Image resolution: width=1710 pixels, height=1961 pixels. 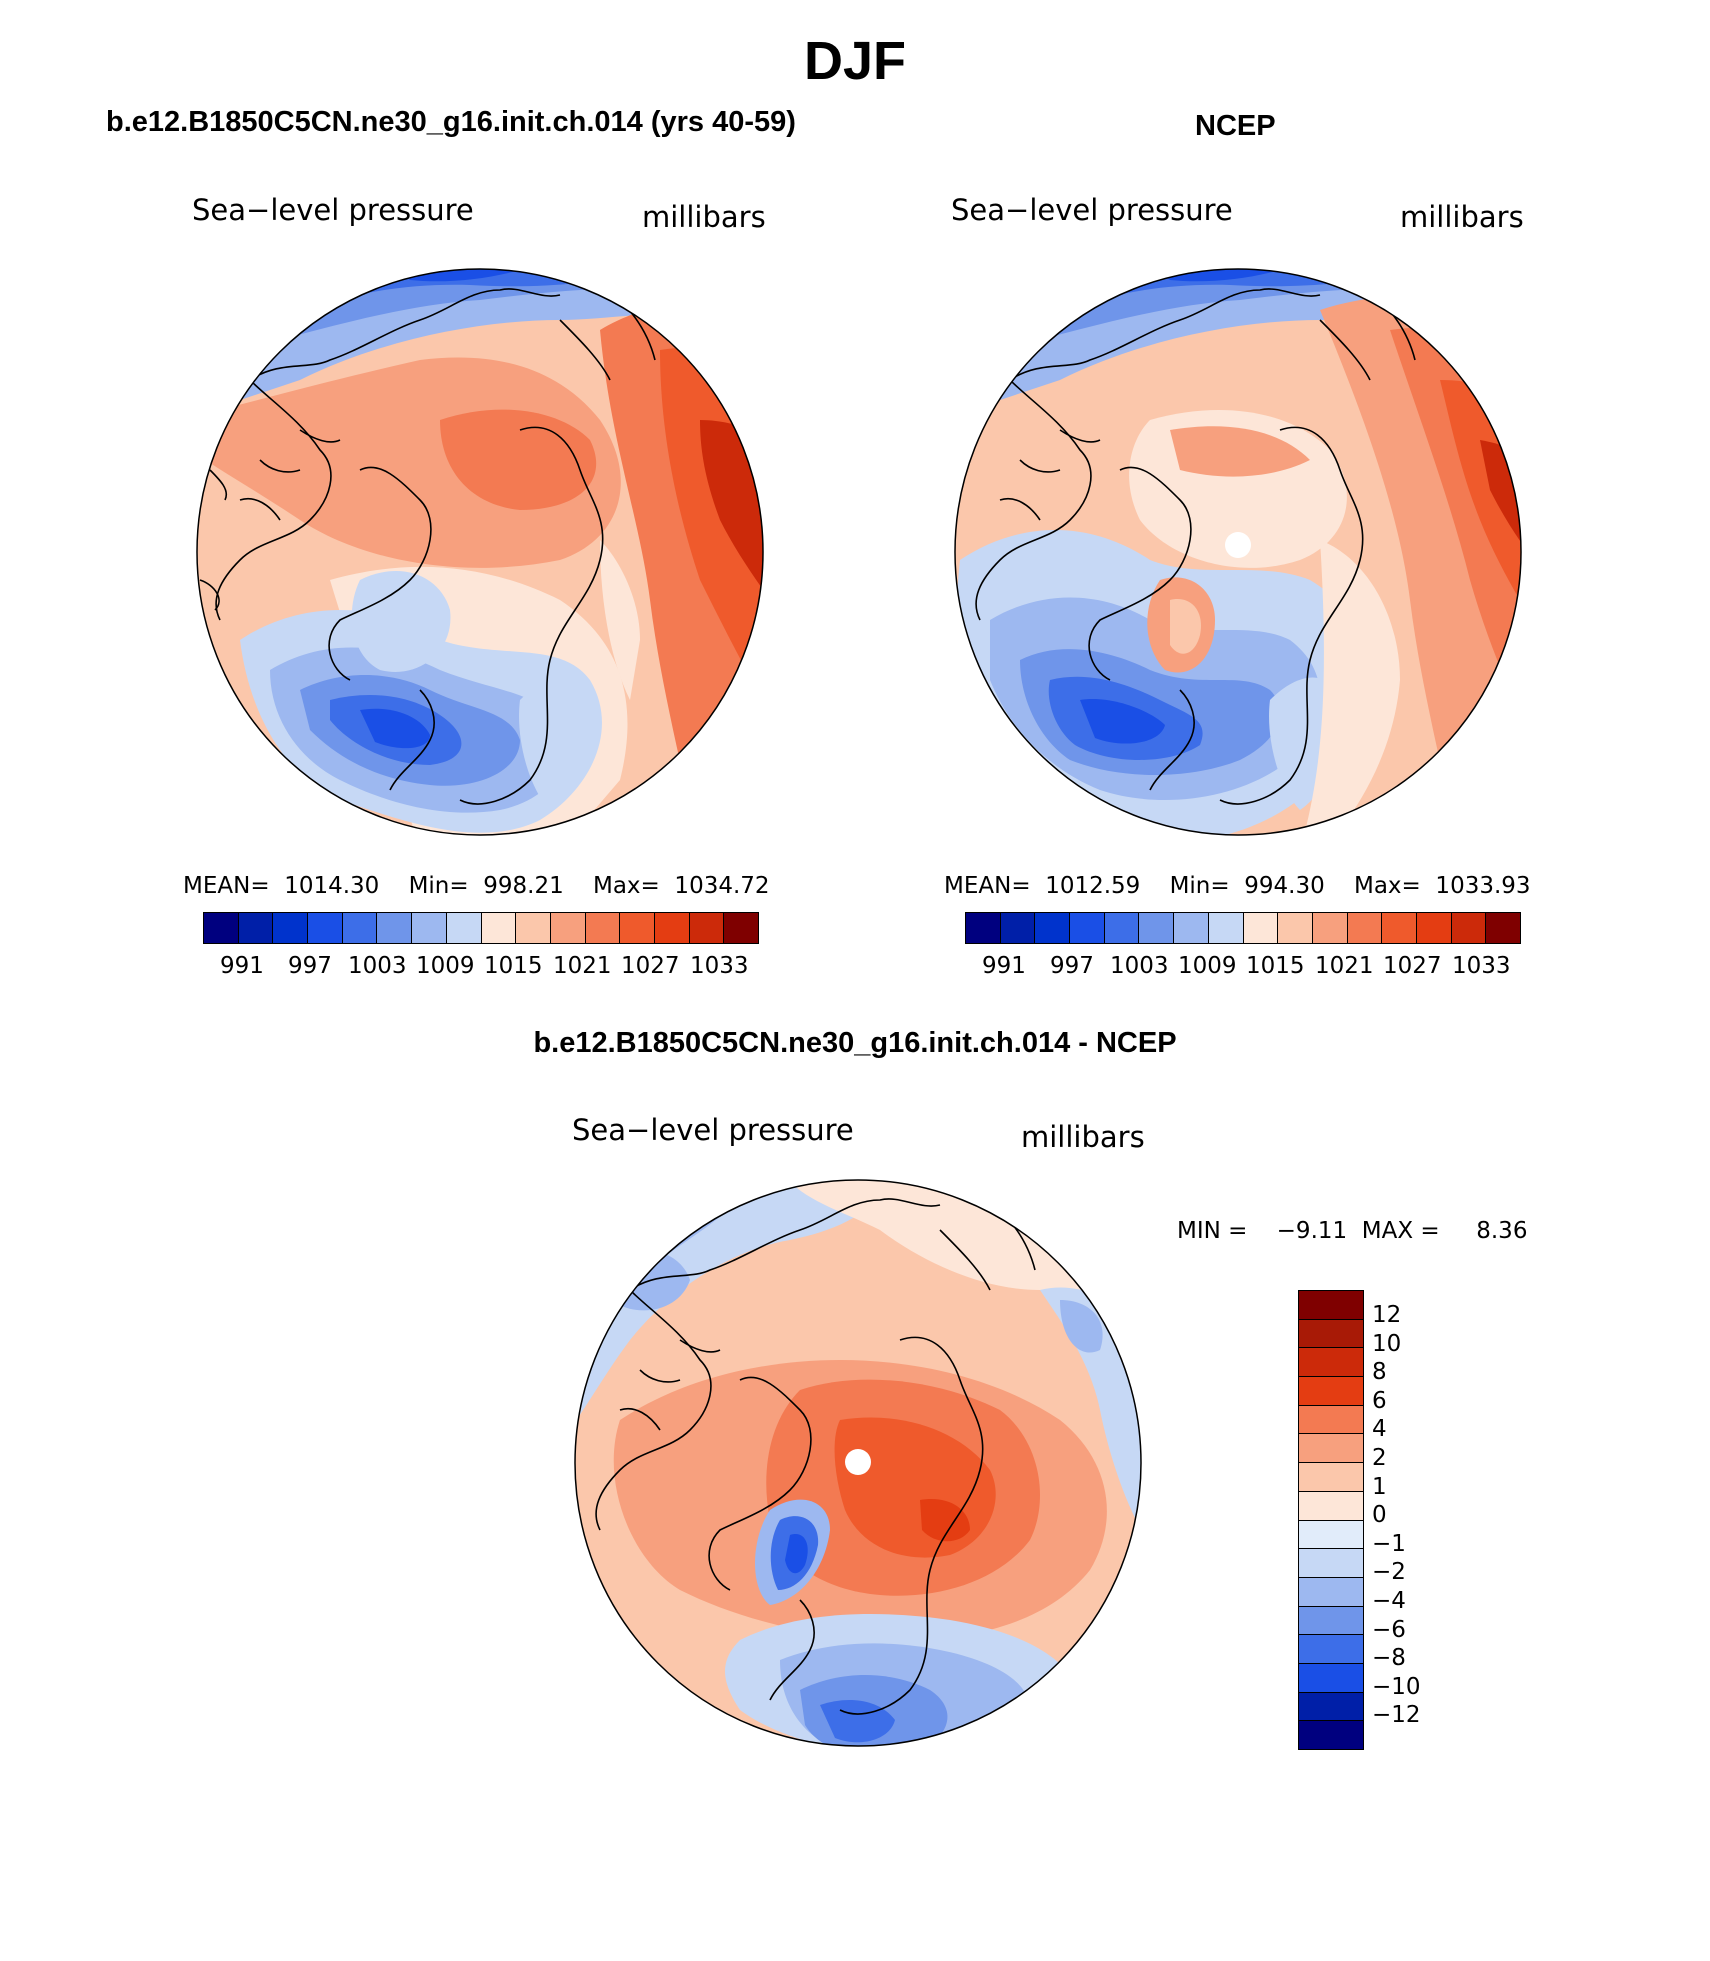 What do you see at coordinates (427, 546) in the screenshot?
I see `panel1-coastlines` at bounding box center [427, 546].